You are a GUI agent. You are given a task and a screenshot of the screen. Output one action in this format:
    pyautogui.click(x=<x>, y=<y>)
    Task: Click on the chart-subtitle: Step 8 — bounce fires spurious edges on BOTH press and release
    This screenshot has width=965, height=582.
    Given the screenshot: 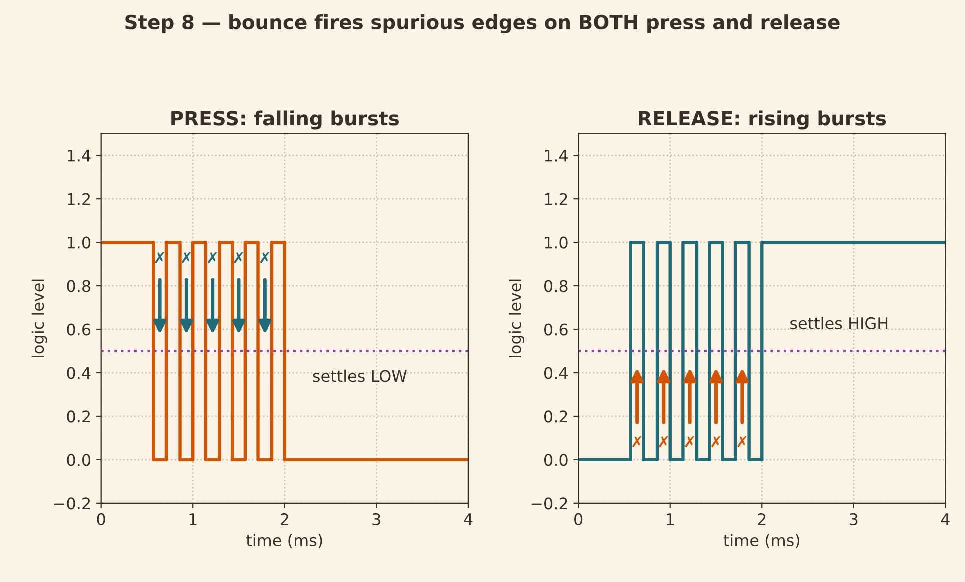 What is the action you would take?
    pyautogui.click(x=483, y=24)
    